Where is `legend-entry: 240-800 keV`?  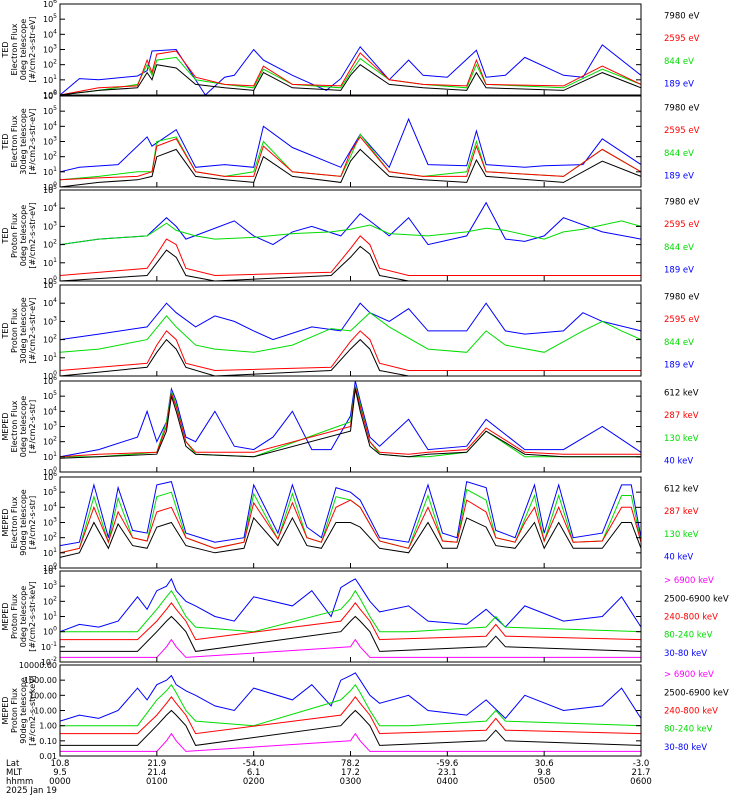 legend-entry: 240-800 keV is located at coordinates (691, 618).